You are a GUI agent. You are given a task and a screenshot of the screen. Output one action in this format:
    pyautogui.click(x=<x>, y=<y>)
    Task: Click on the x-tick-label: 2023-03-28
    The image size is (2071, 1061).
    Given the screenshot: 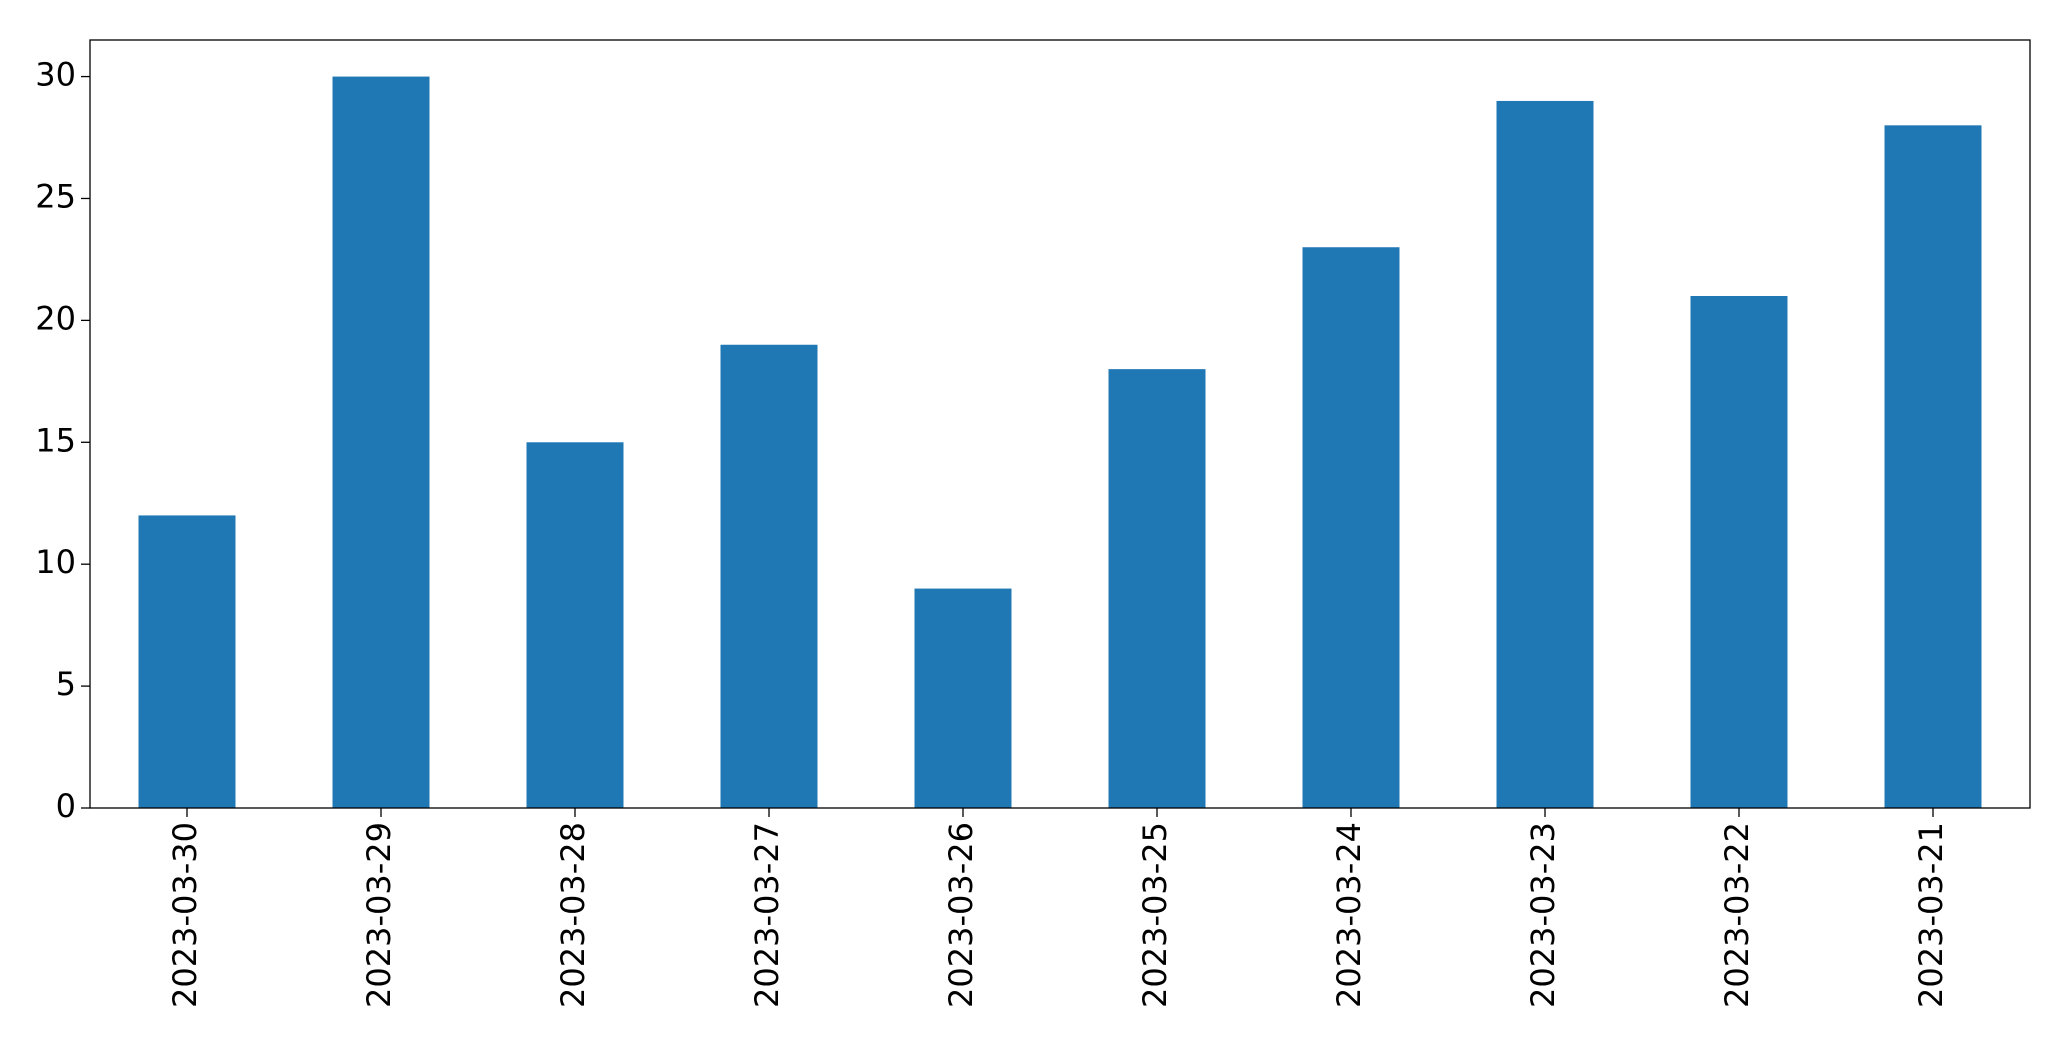 What is the action you would take?
    pyautogui.click(x=573, y=915)
    